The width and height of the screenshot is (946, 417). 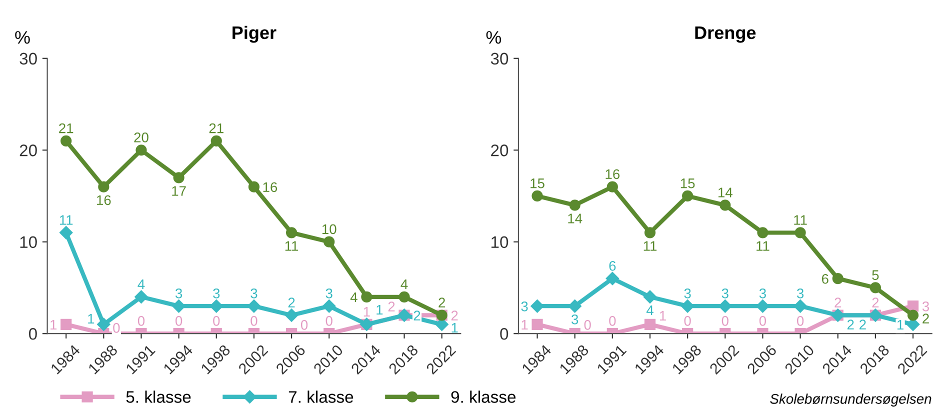 I want to click on data-label: 20, so click(x=141, y=137).